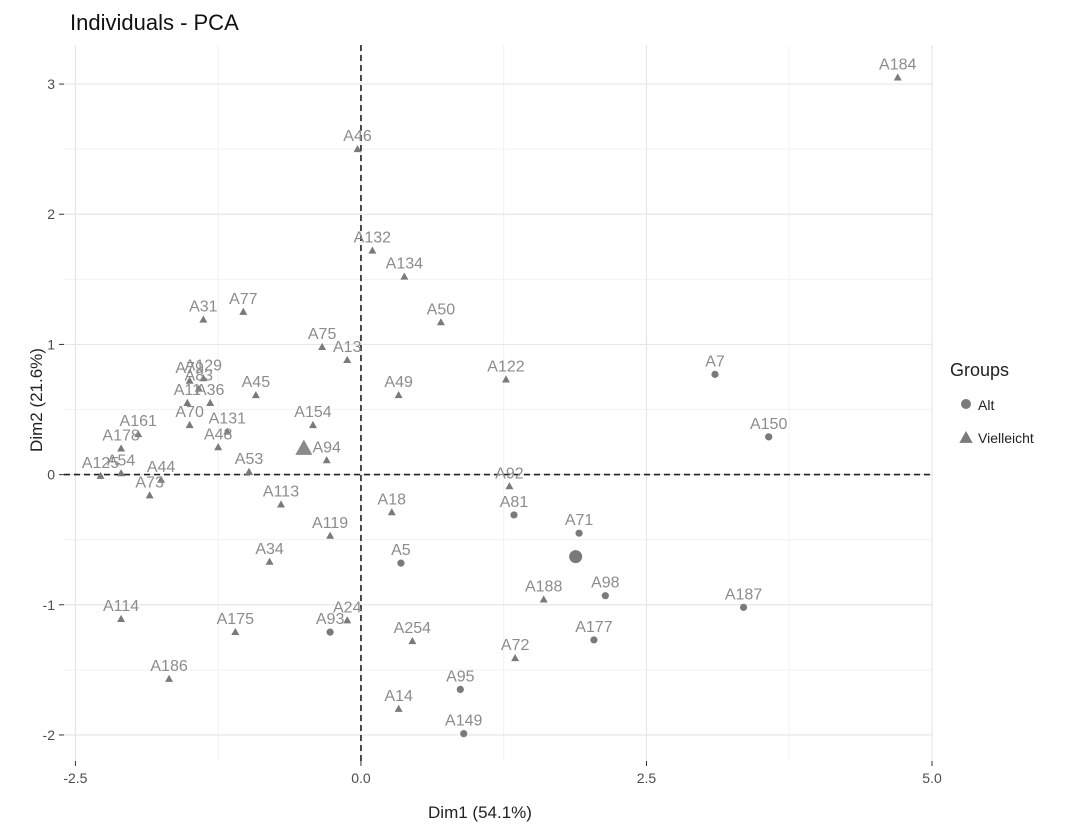 Image resolution: width=1072 pixels, height=830 pixels. What do you see at coordinates (154, 22) in the screenshot?
I see `chart-title: Individuals - PCA` at bounding box center [154, 22].